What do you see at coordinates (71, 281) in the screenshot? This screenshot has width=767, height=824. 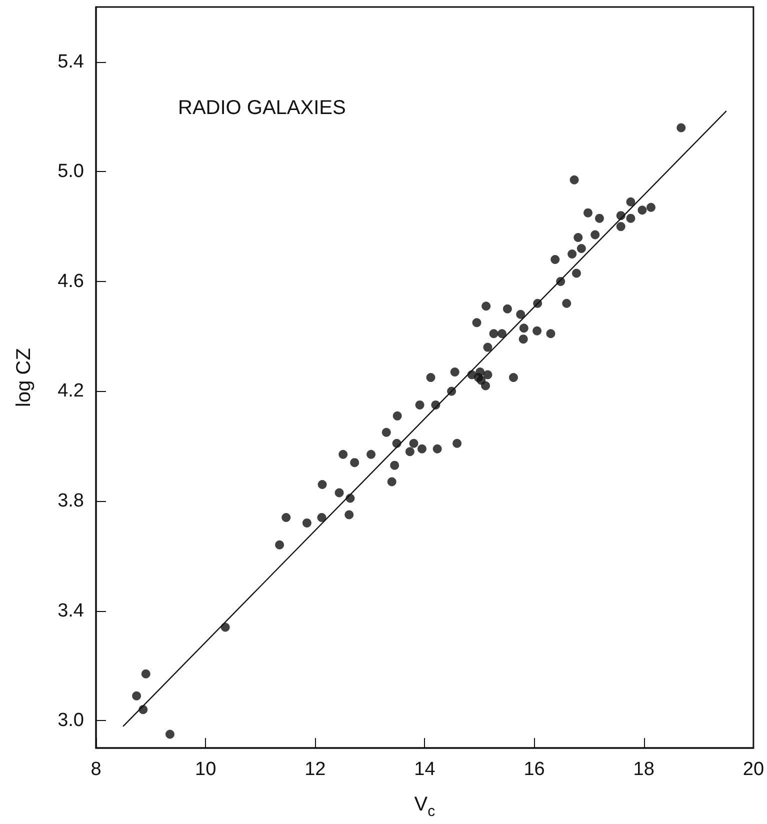 I see `y-tick-label: 4.6` at bounding box center [71, 281].